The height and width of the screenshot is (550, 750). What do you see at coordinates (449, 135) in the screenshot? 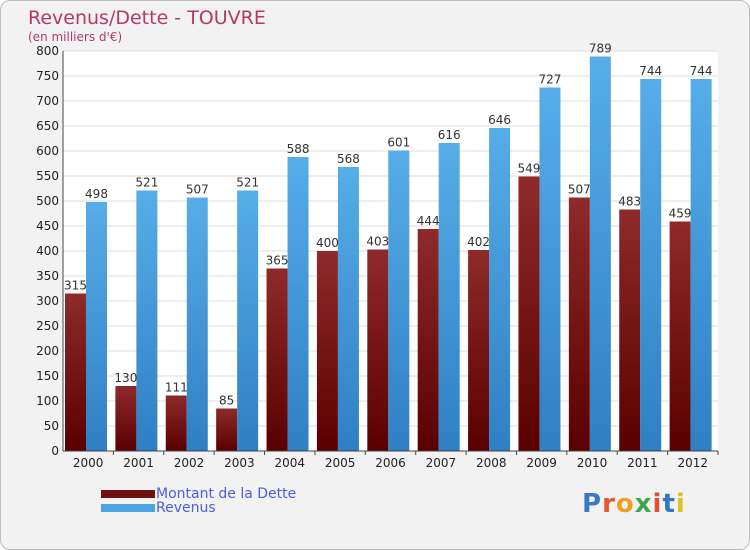
I see `revenus-value-label: 616` at bounding box center [449, 135].